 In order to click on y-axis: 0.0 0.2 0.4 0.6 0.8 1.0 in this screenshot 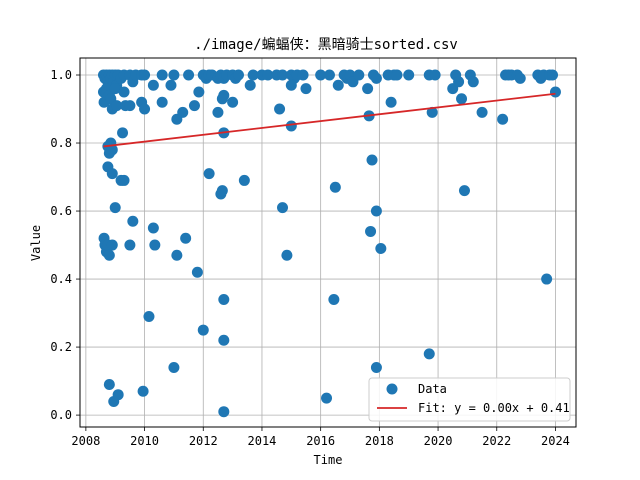, I will do `click(65, 245)`.